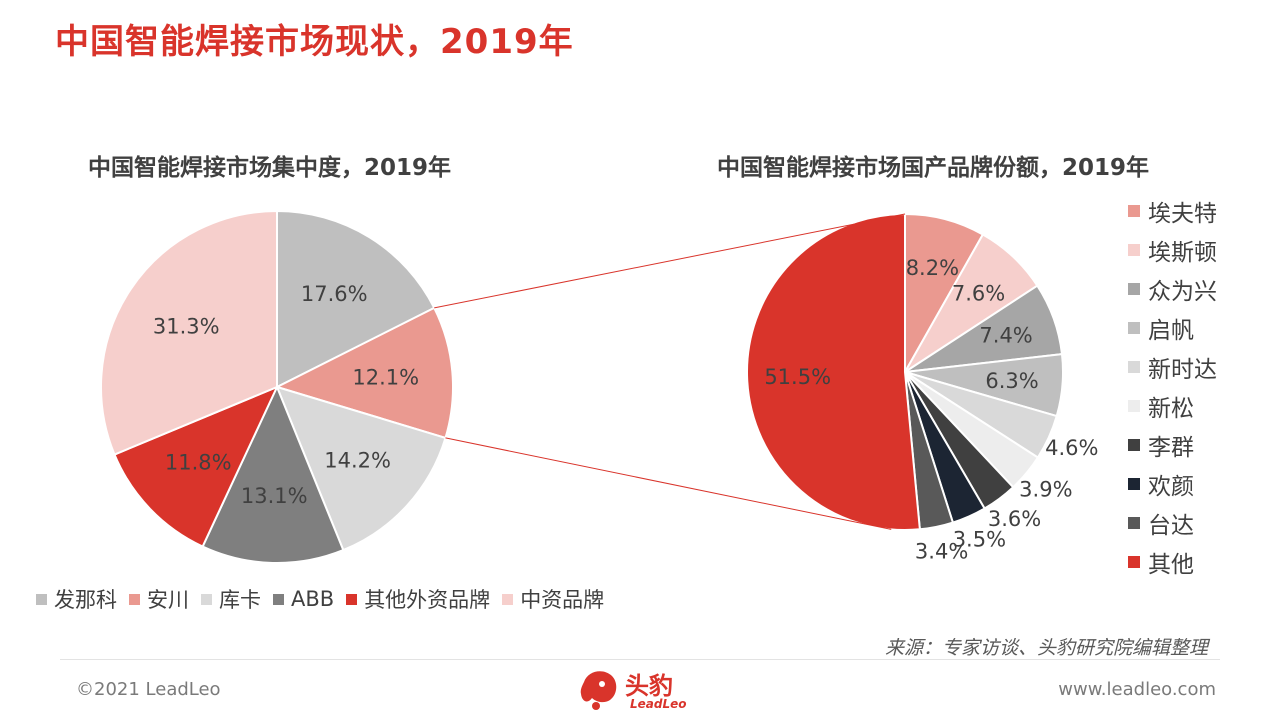 Image resolution: width=1280 pixels, height=720 pixels. I want to click on domestic-label-2: 7.4%, so click(1005, 336).